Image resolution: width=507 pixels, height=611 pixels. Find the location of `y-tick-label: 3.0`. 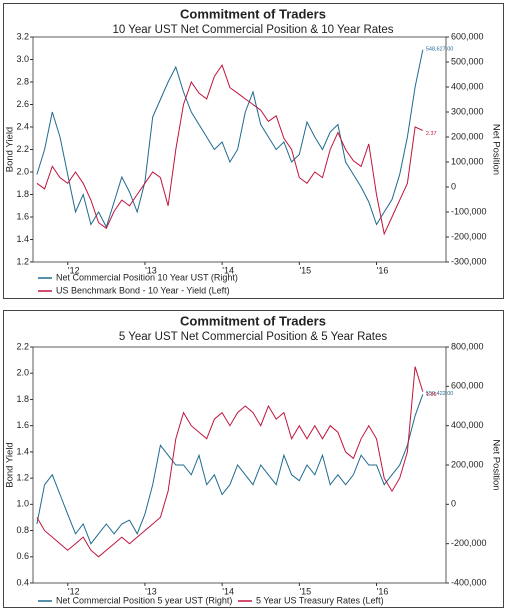

y-tick-label: 3.0 is located at coordinates (22, 59).